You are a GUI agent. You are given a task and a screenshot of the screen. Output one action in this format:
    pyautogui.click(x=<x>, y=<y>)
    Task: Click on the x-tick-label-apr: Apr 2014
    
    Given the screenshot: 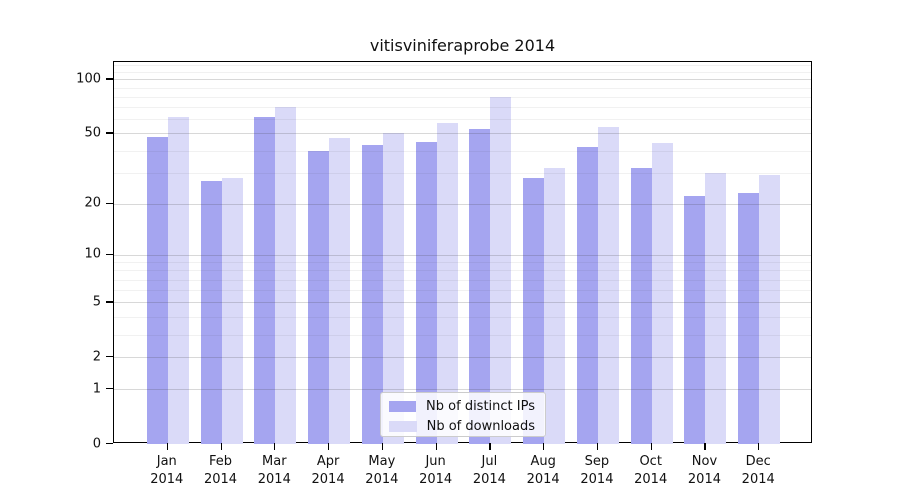 What is the action you would take?
    pyautogui.click(x=328, y=470)
    